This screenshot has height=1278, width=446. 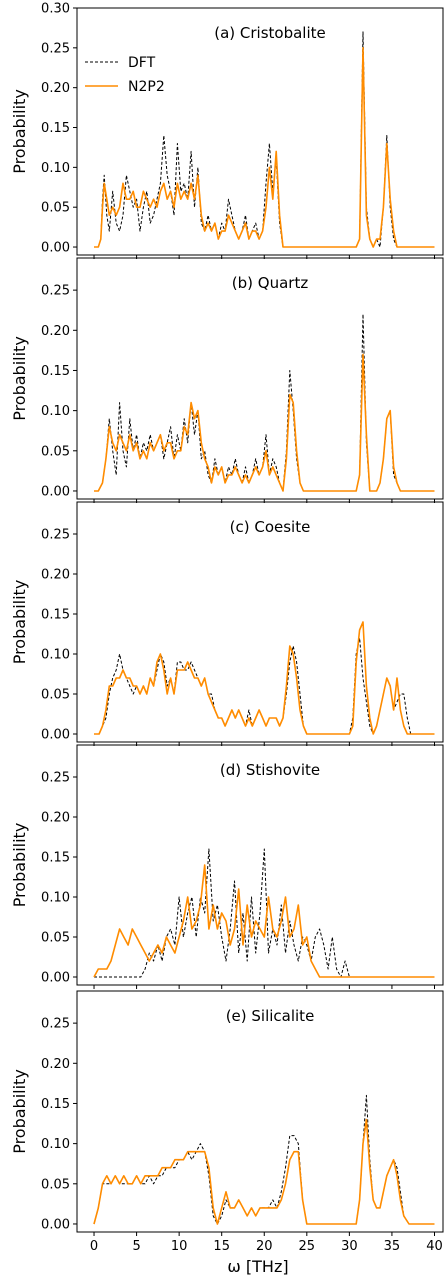 I want to click on x-tick-label: 5, so click(x=136, y=1246).